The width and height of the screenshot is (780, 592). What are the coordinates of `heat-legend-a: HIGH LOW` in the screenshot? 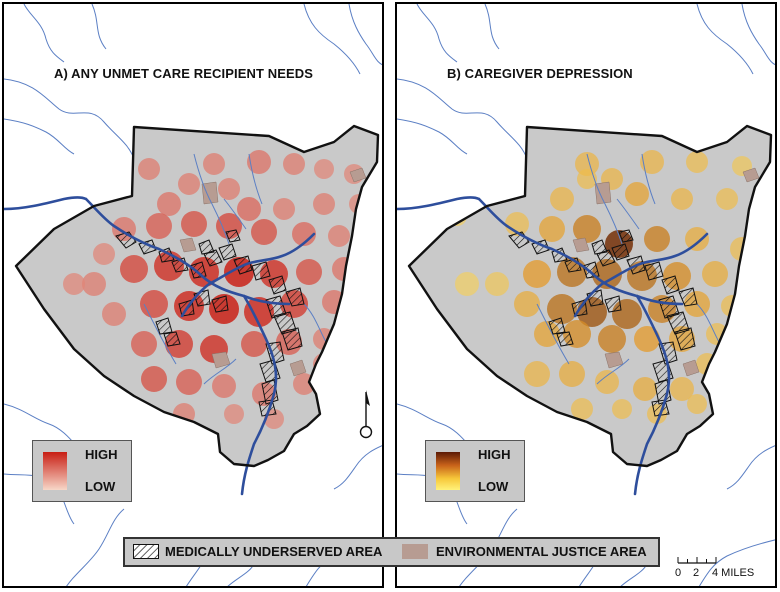 It's located at (82, 471).